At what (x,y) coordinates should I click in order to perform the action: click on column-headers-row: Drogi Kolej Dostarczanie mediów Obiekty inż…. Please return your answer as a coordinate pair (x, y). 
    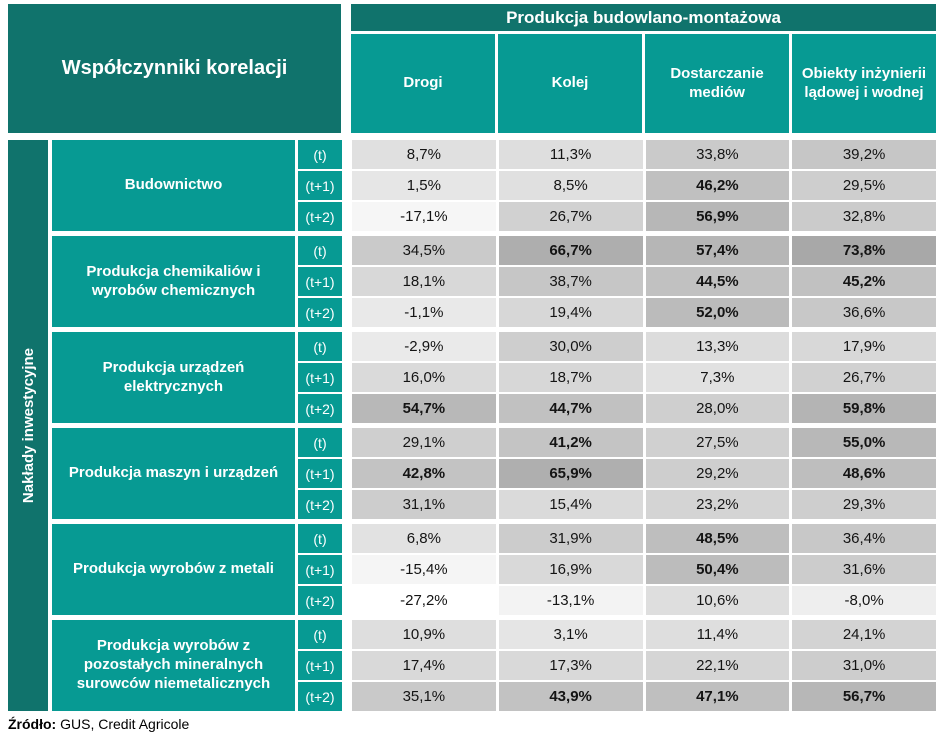
    Looking at the image, I should click on (643, 83).